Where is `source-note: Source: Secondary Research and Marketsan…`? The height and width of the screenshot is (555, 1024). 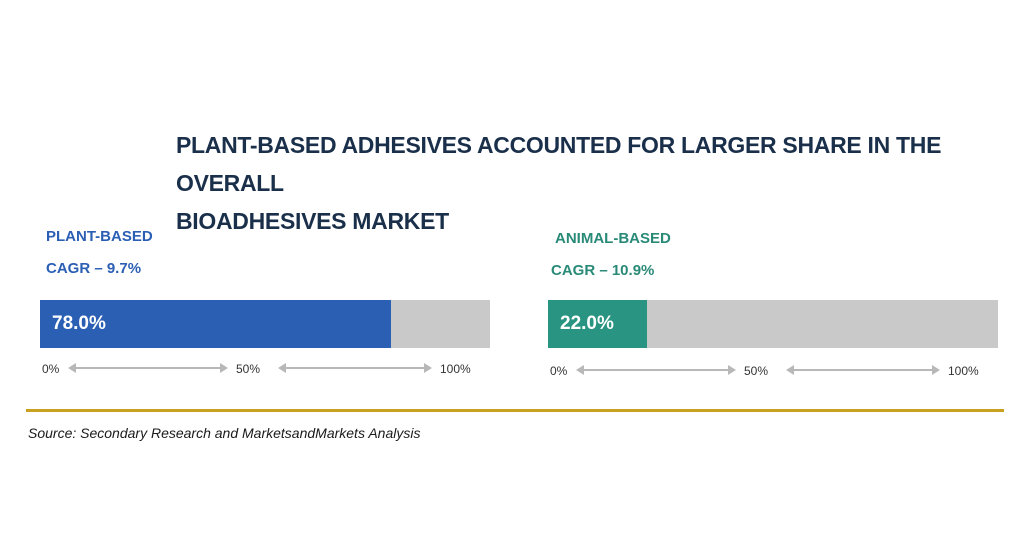 source-note: Source: Secondary Research and Marketsan… is located at coordinates (224, 433).